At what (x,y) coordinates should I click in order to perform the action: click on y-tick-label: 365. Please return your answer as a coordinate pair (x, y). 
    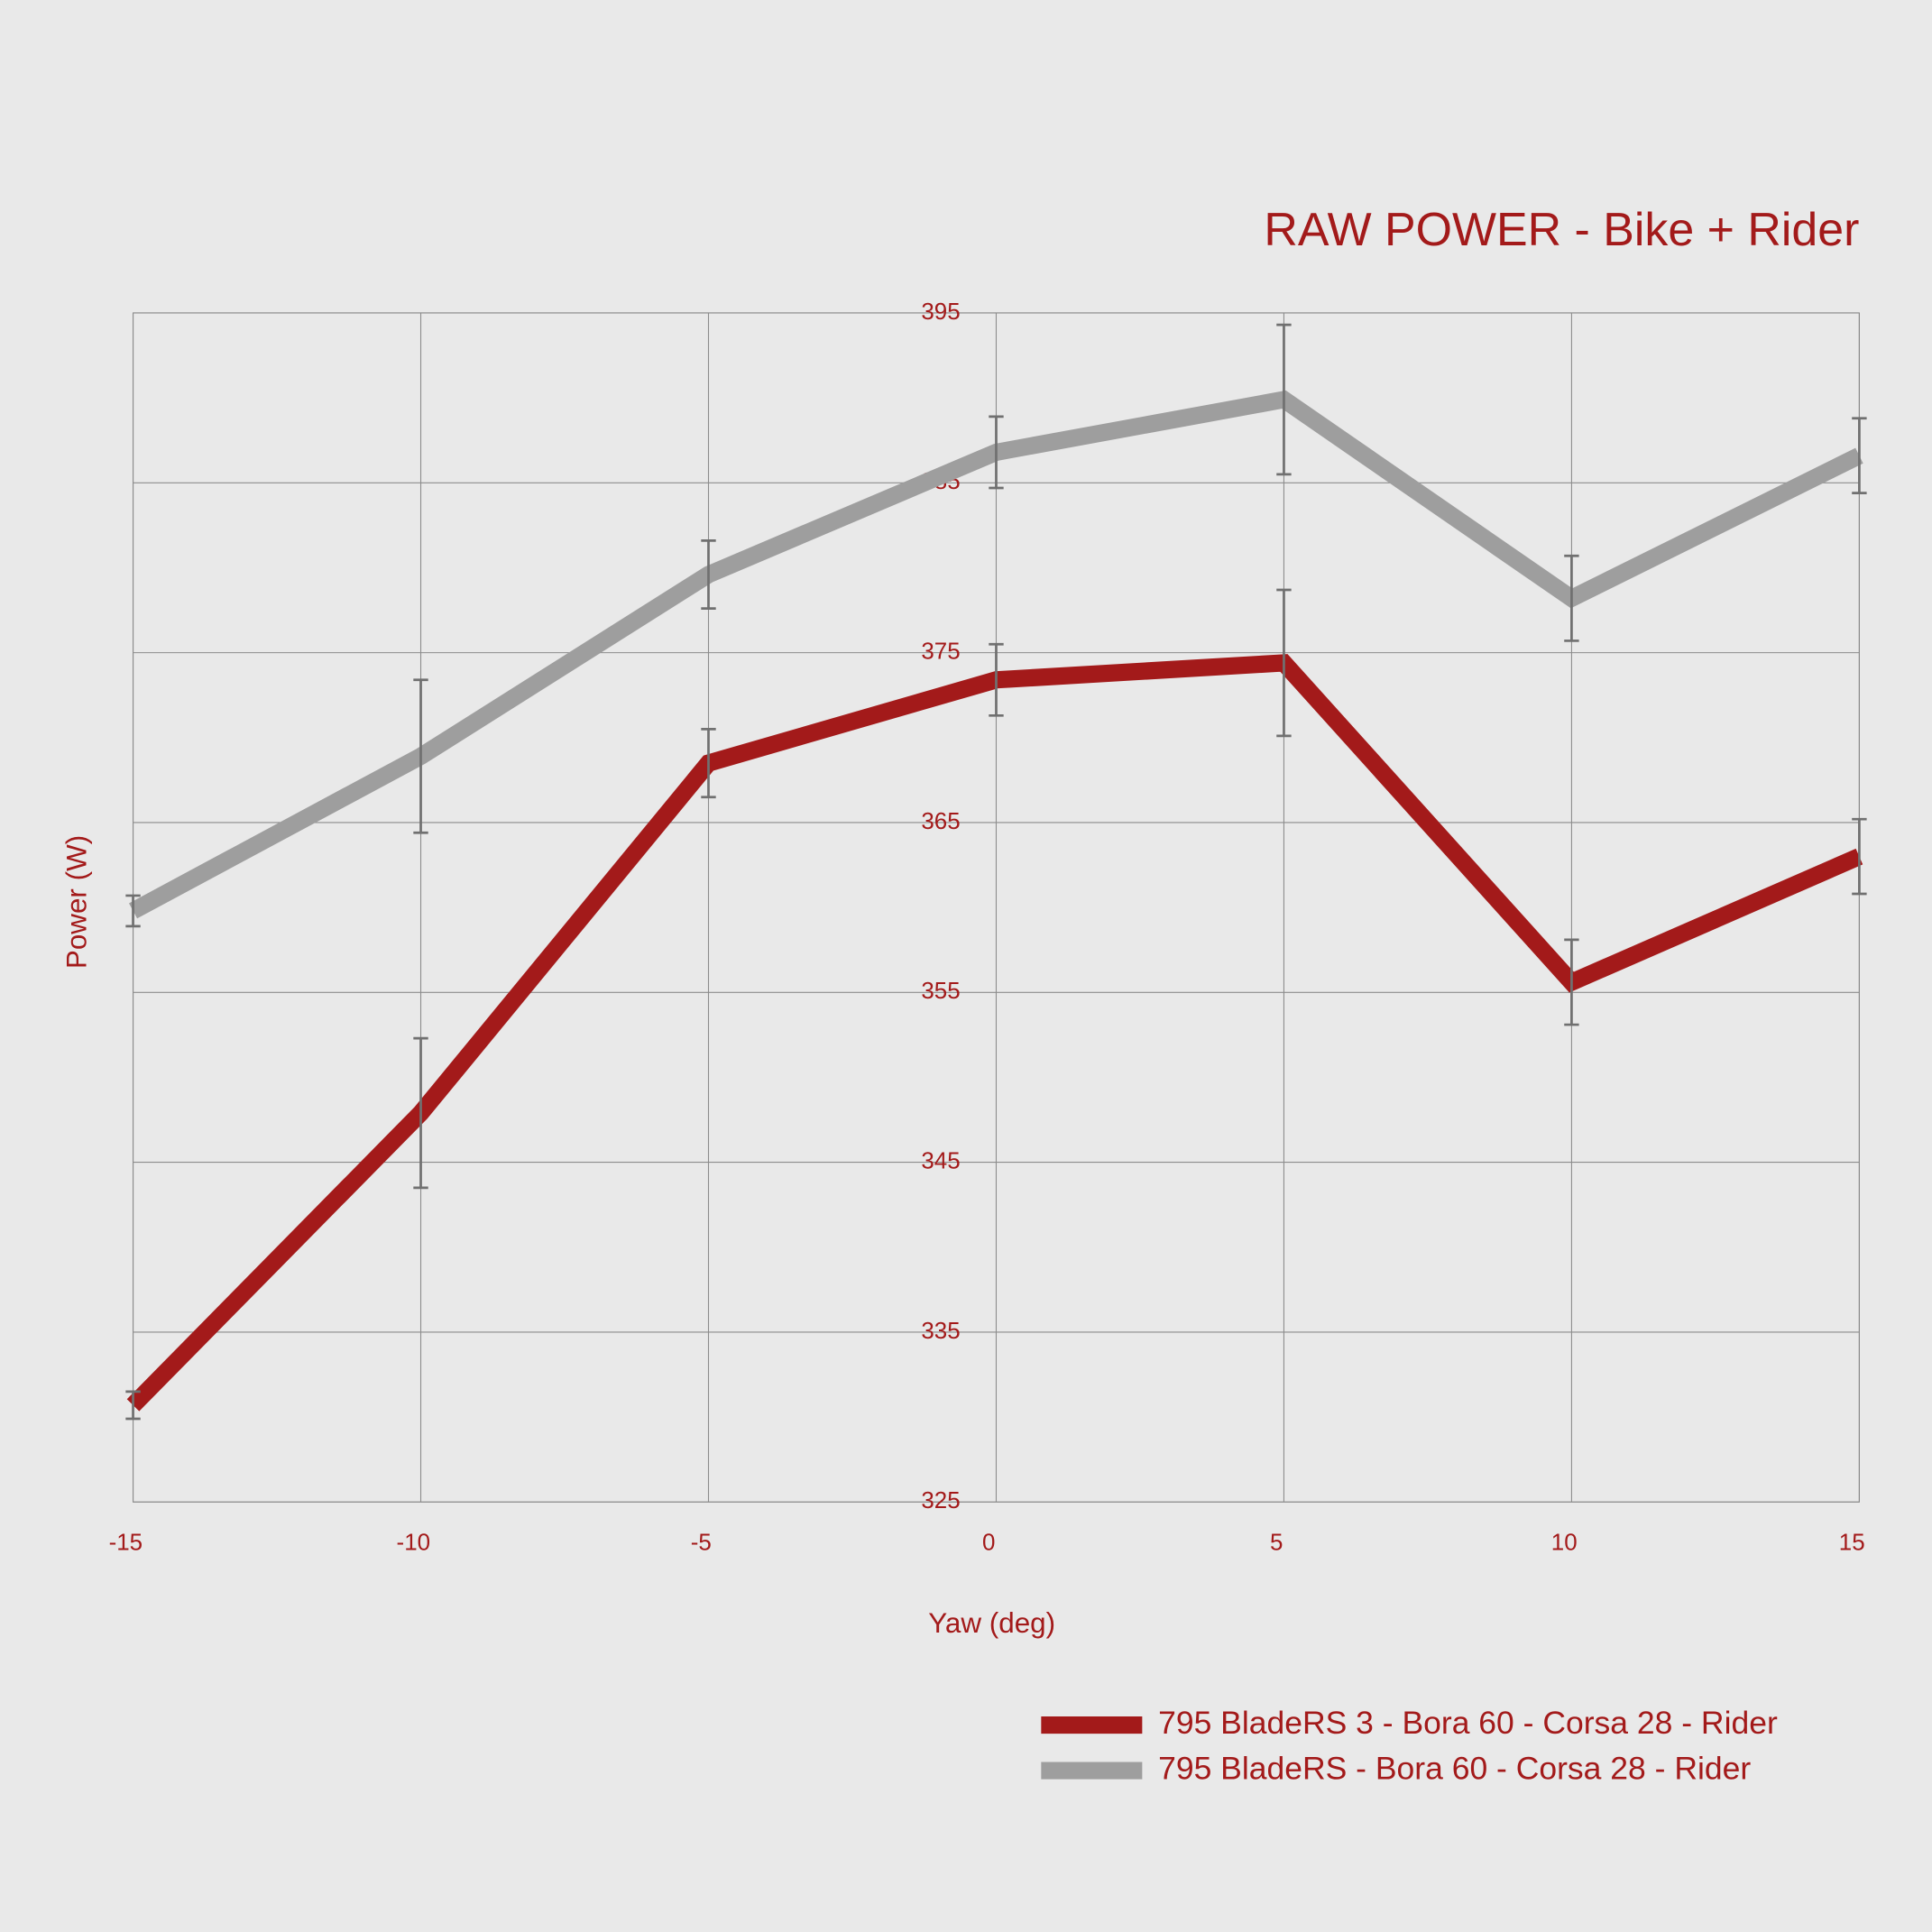
    Looking at the image, I should click on (940, 822).